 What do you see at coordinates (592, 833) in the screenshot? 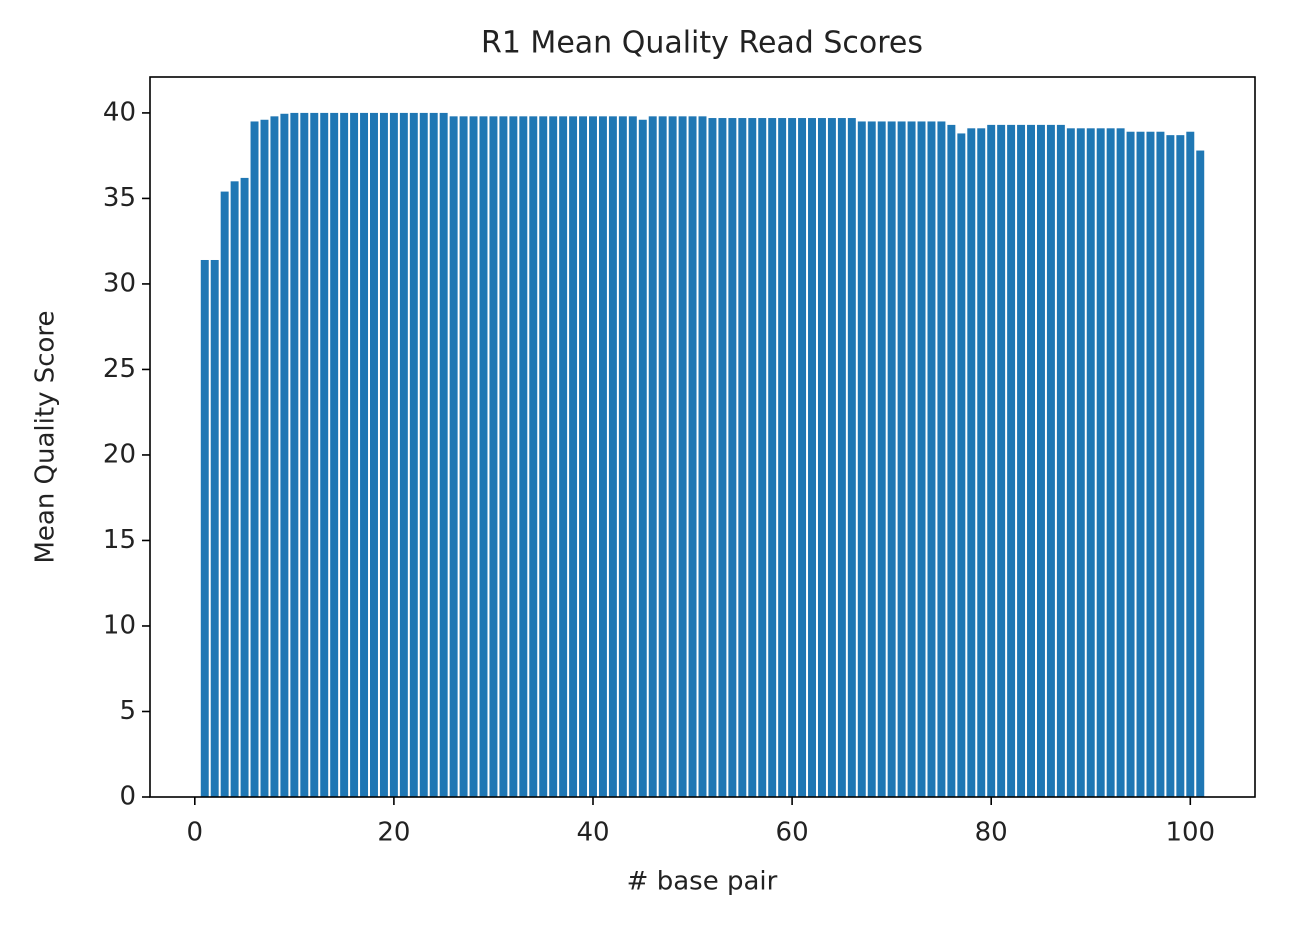
I see `x-tick-label: 40` at bounding box center [592, 833].